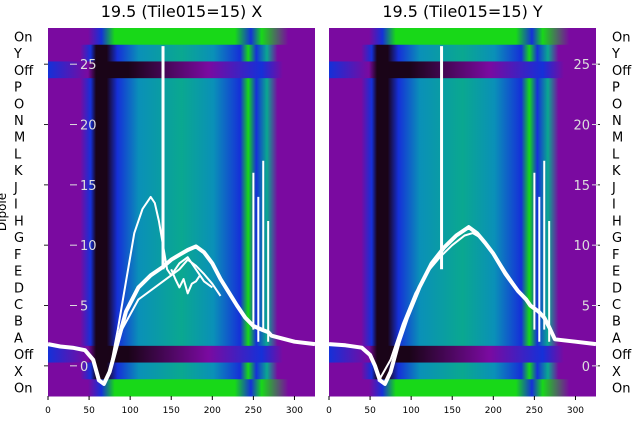  Describe the element at coordinates (18, 154) in the screenshot. I see `row-label: L` at that location.